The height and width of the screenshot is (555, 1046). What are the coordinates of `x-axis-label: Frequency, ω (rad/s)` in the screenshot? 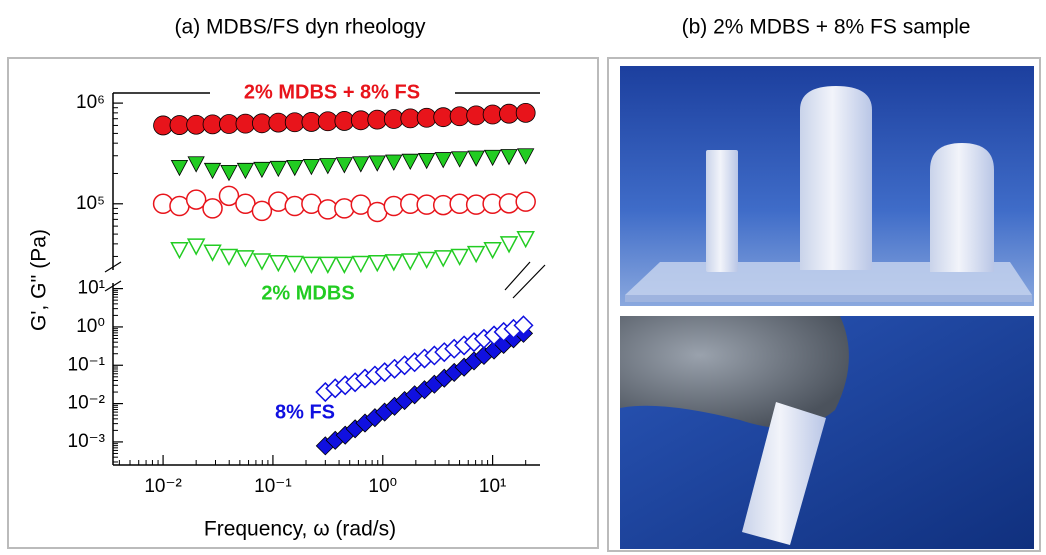 It's located at (300, 529).